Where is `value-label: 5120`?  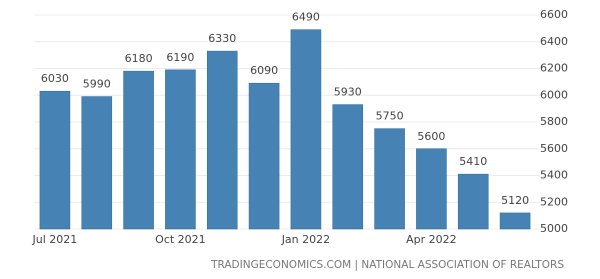 value-label: 5120 is located at coordinates (515, 200).